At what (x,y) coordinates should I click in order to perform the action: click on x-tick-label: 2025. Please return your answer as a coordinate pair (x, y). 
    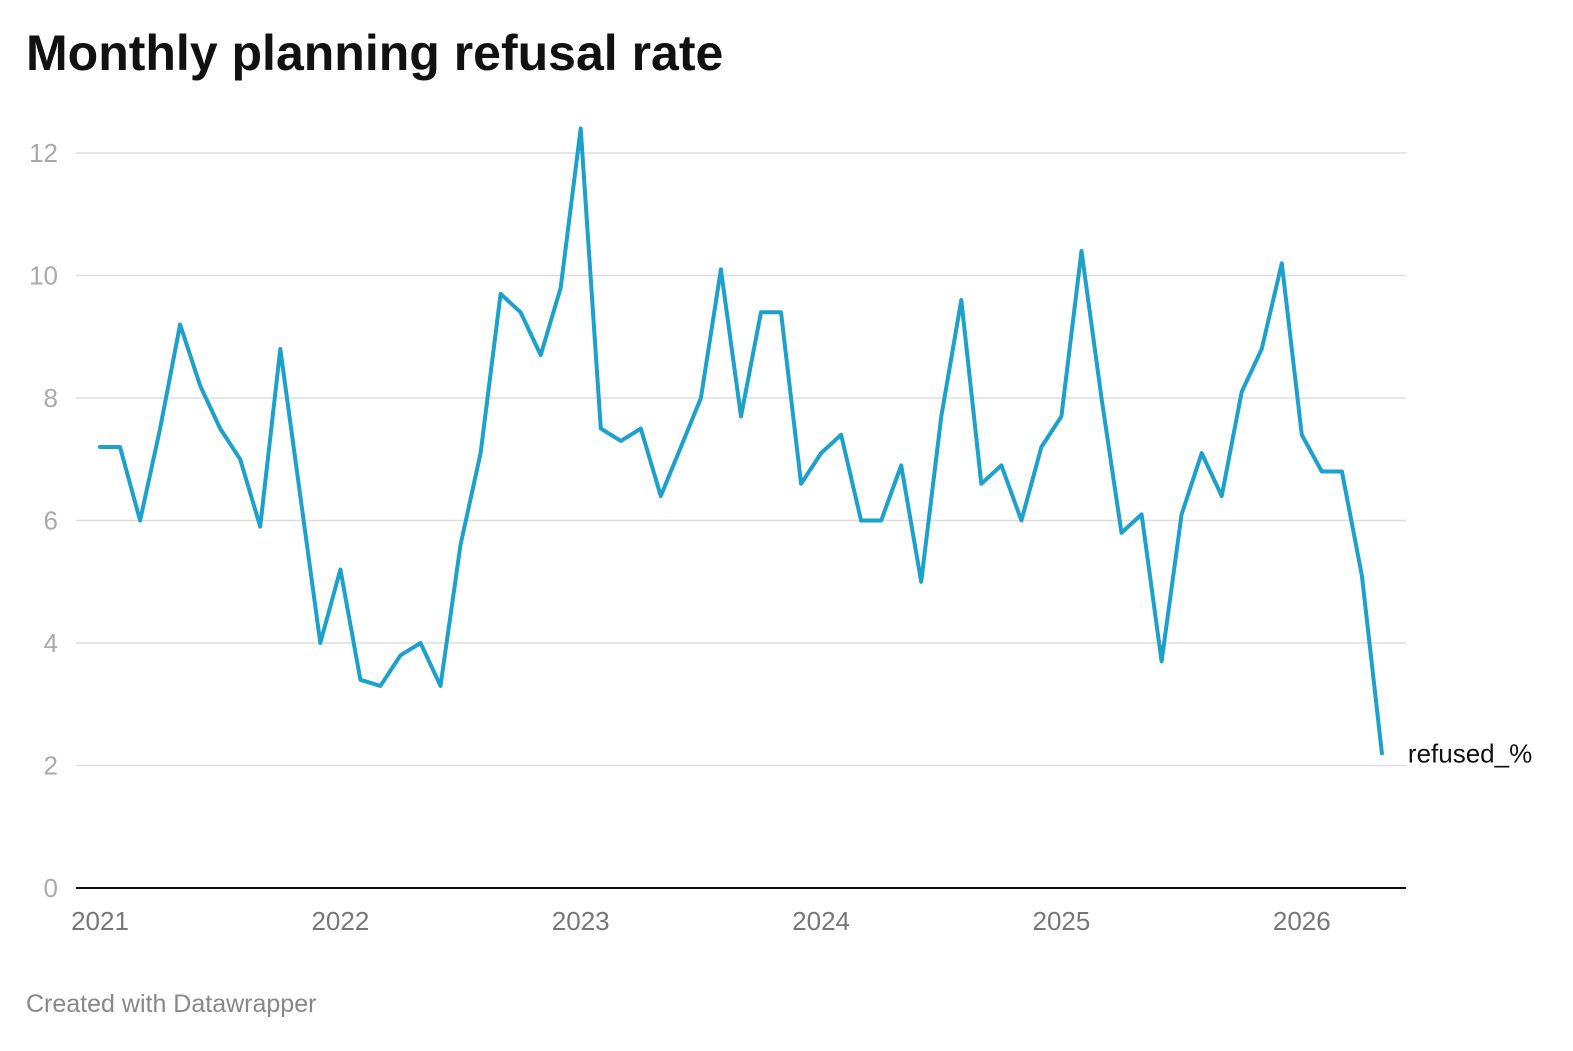
    Looking at the image, I should click on (1062, 921).